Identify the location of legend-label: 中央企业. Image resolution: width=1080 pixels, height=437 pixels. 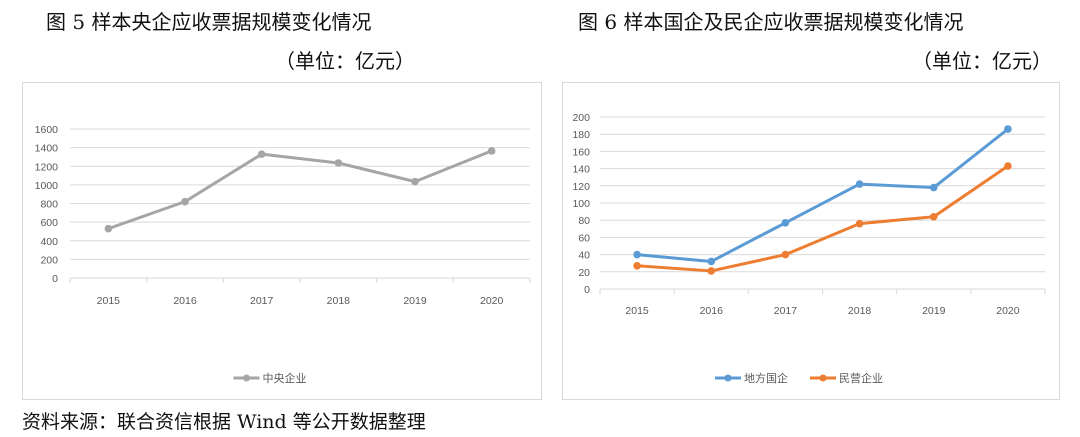
(285, 378).